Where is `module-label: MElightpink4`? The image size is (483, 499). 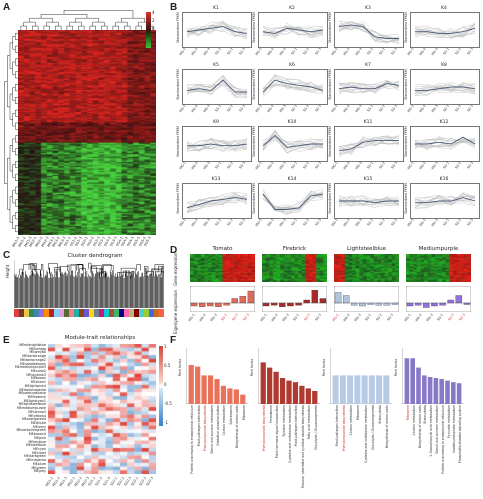
module-label: MElightpink4 is located at coordinates (35, 385).